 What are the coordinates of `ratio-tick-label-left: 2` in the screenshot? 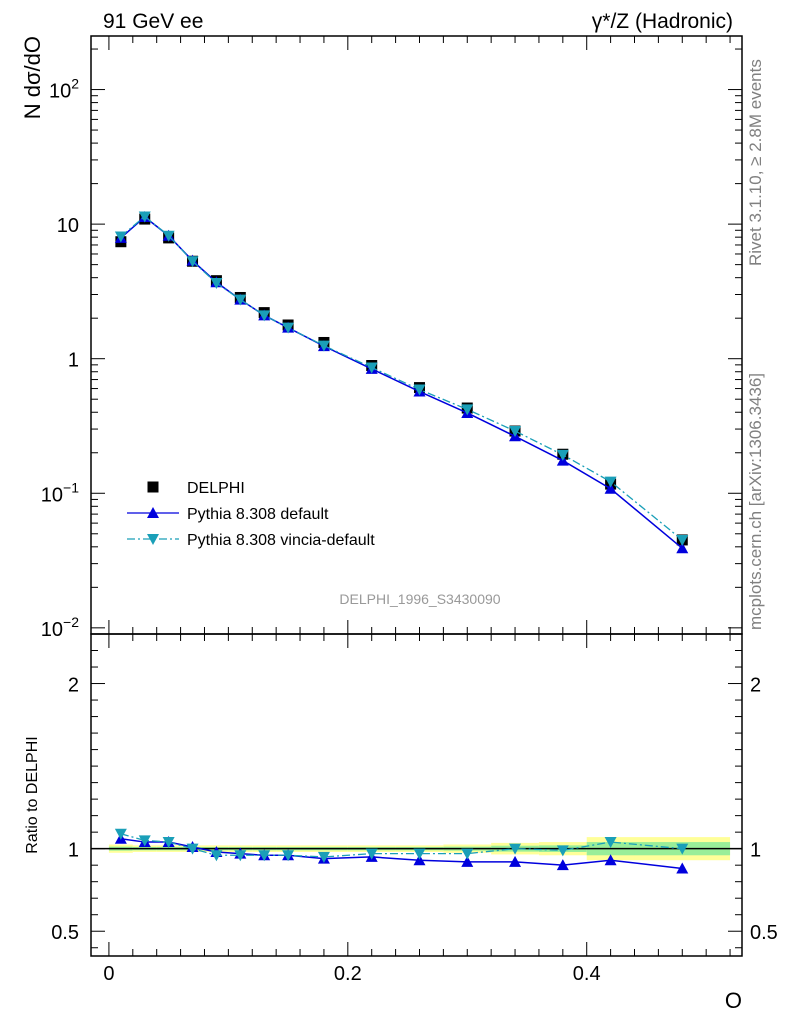 It's located at (73, 686).